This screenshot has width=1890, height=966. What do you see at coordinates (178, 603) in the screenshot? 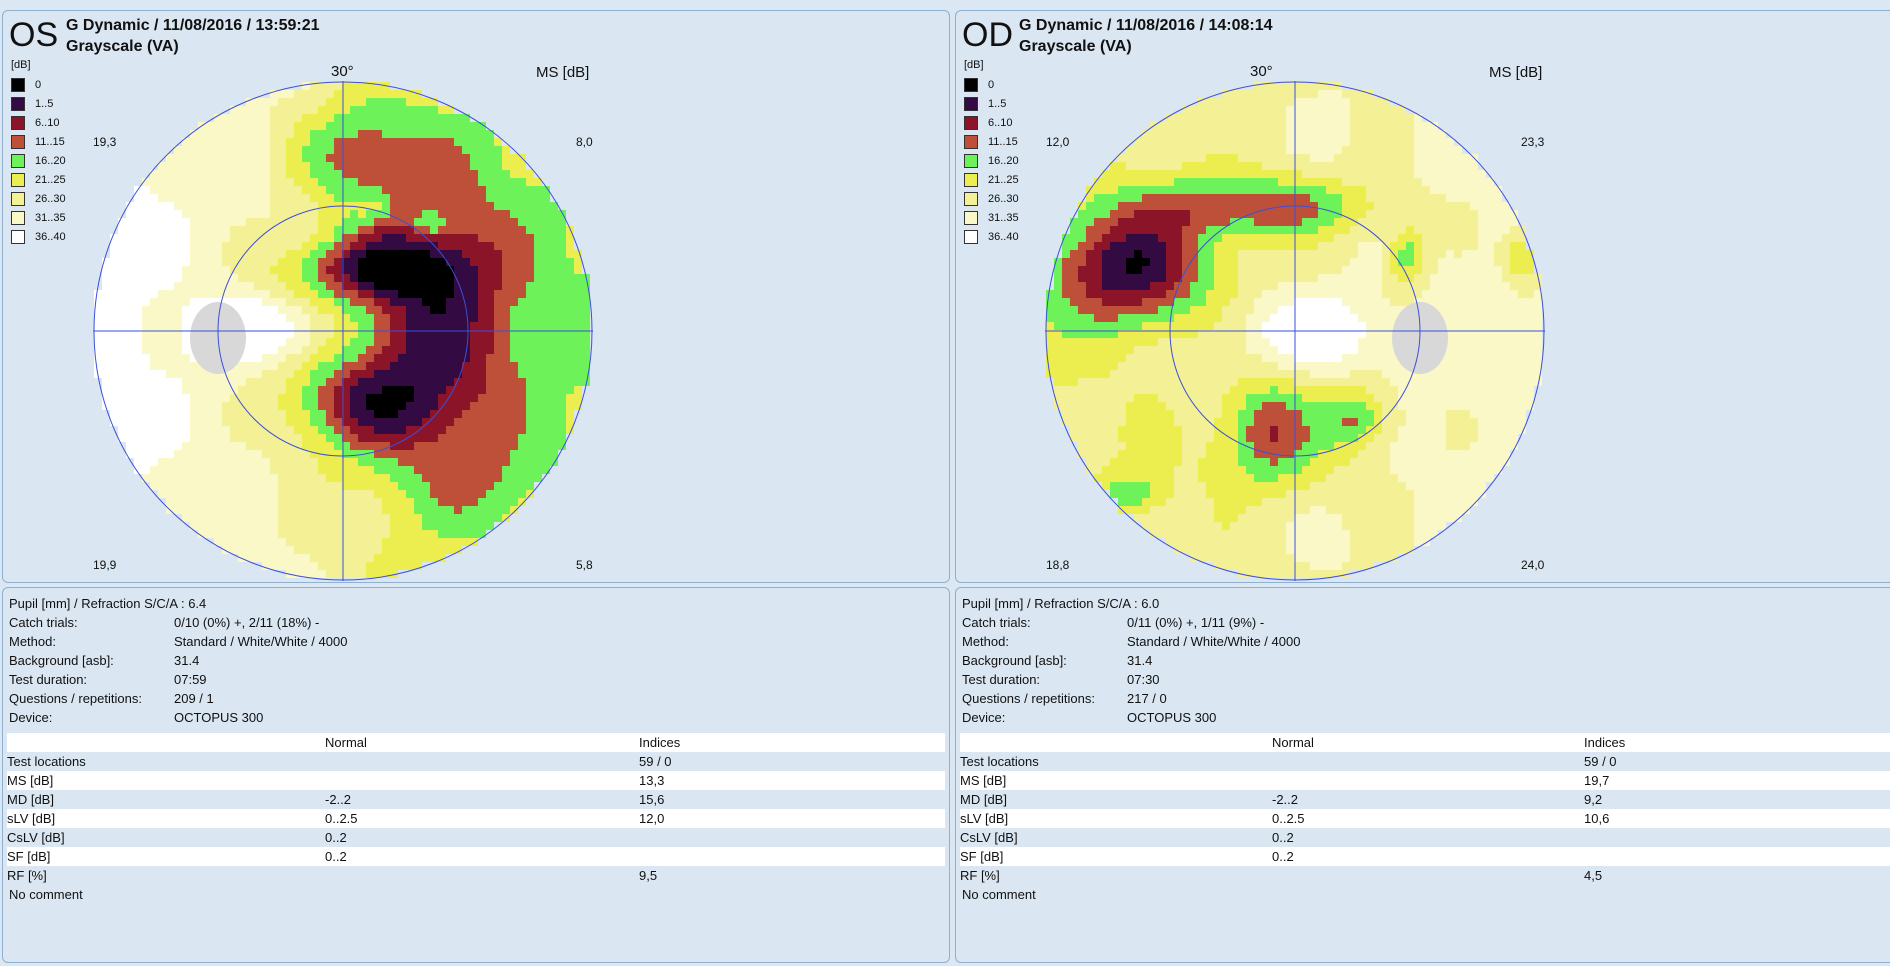
I see `info-row-pupil: Pupil [mm] / Refraction S/C/A : 6.4` at bounding box center [178, 603].